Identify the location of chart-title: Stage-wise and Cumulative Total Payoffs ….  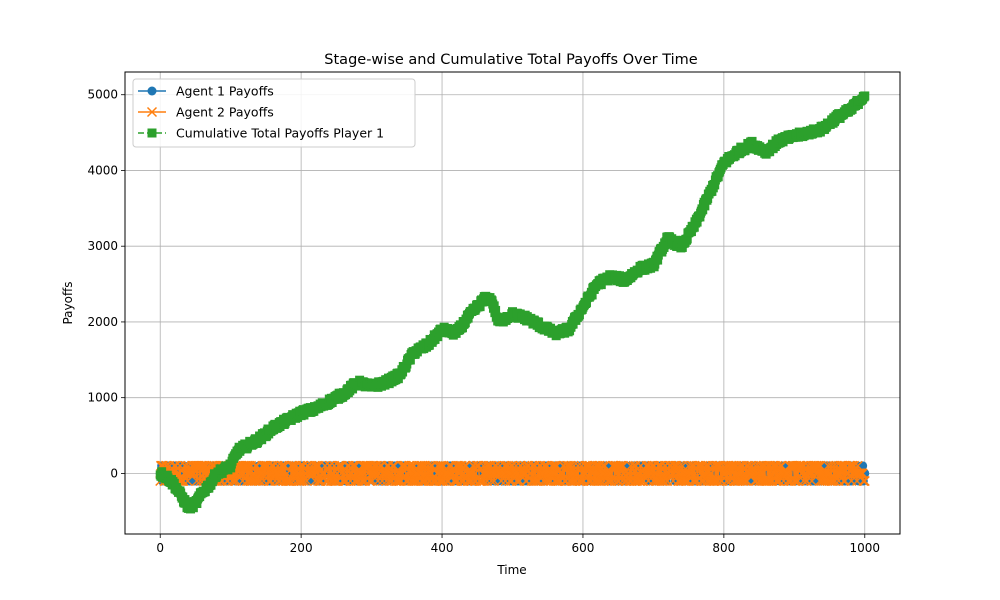
(510, 60).